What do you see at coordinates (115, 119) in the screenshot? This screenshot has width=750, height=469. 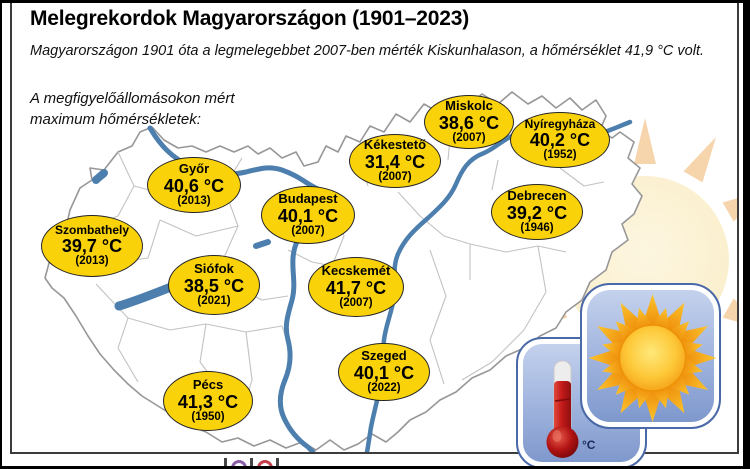 I see `map-note-line2: maximum hőmérsékletek:` at bounding box center [115, 119].